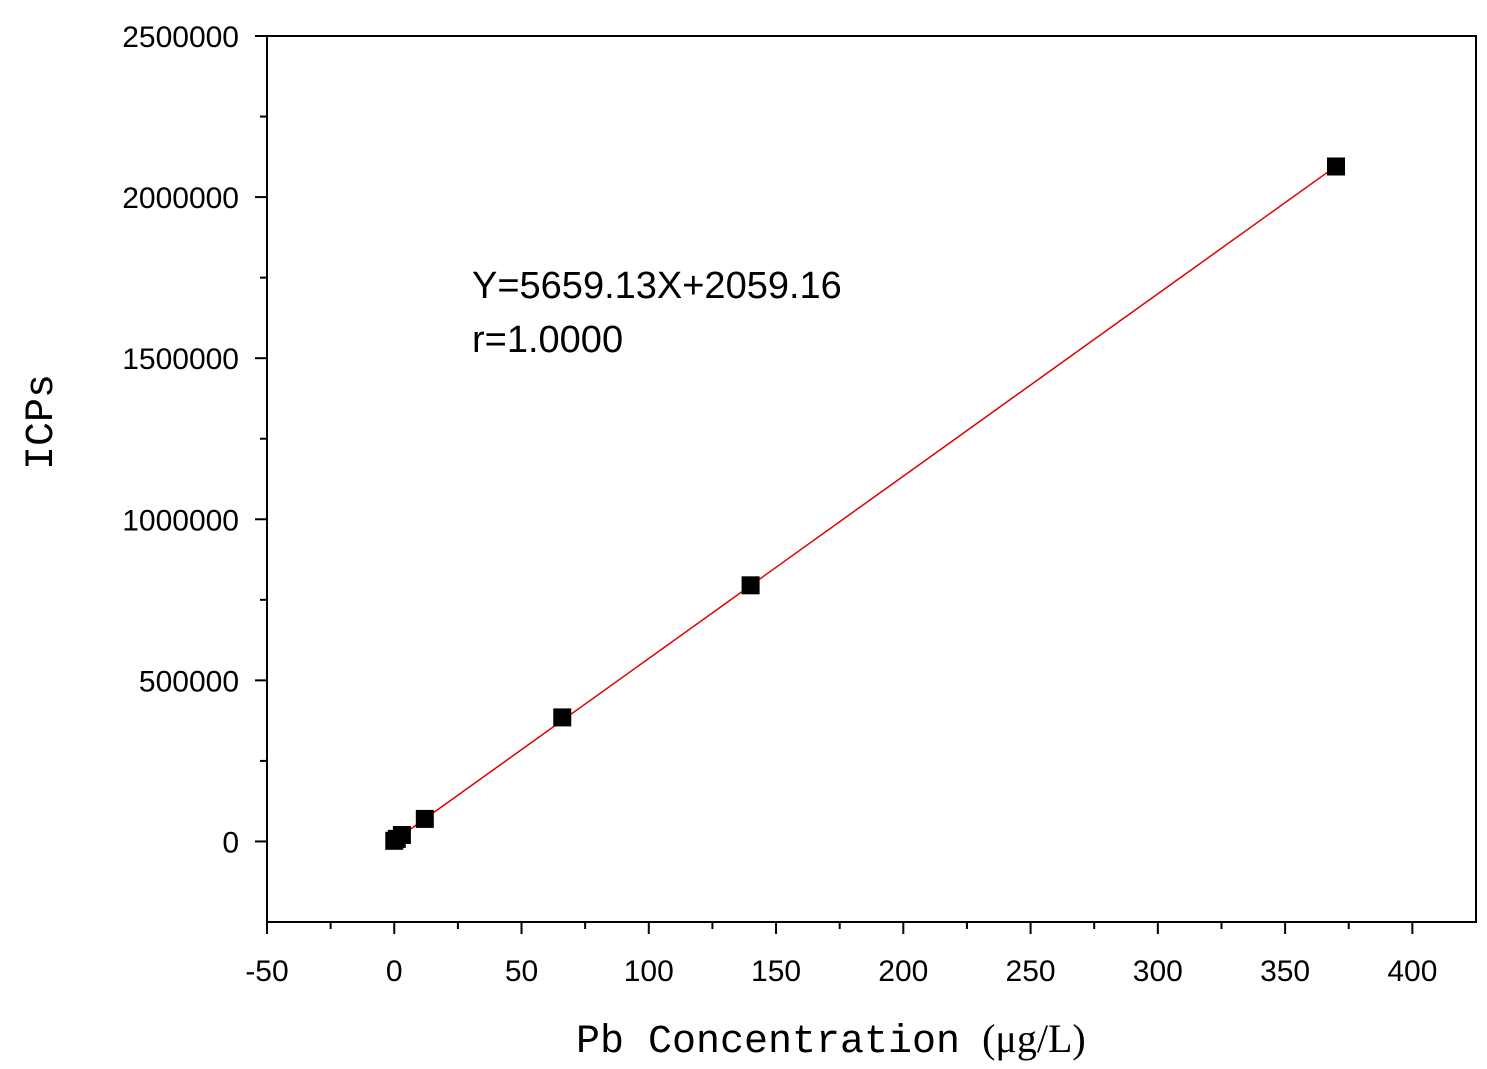  What do you see at coordinates (903, 971) in the screenshot?
I see `x-tick-label: 200` at bounding box center [903, 971].